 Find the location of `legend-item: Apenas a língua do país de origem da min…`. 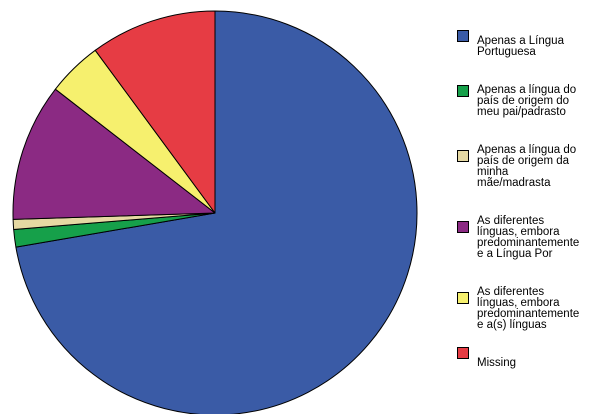

legend-item: Apenas a língua do país de origem da min… is located at coordinates (533, 156).